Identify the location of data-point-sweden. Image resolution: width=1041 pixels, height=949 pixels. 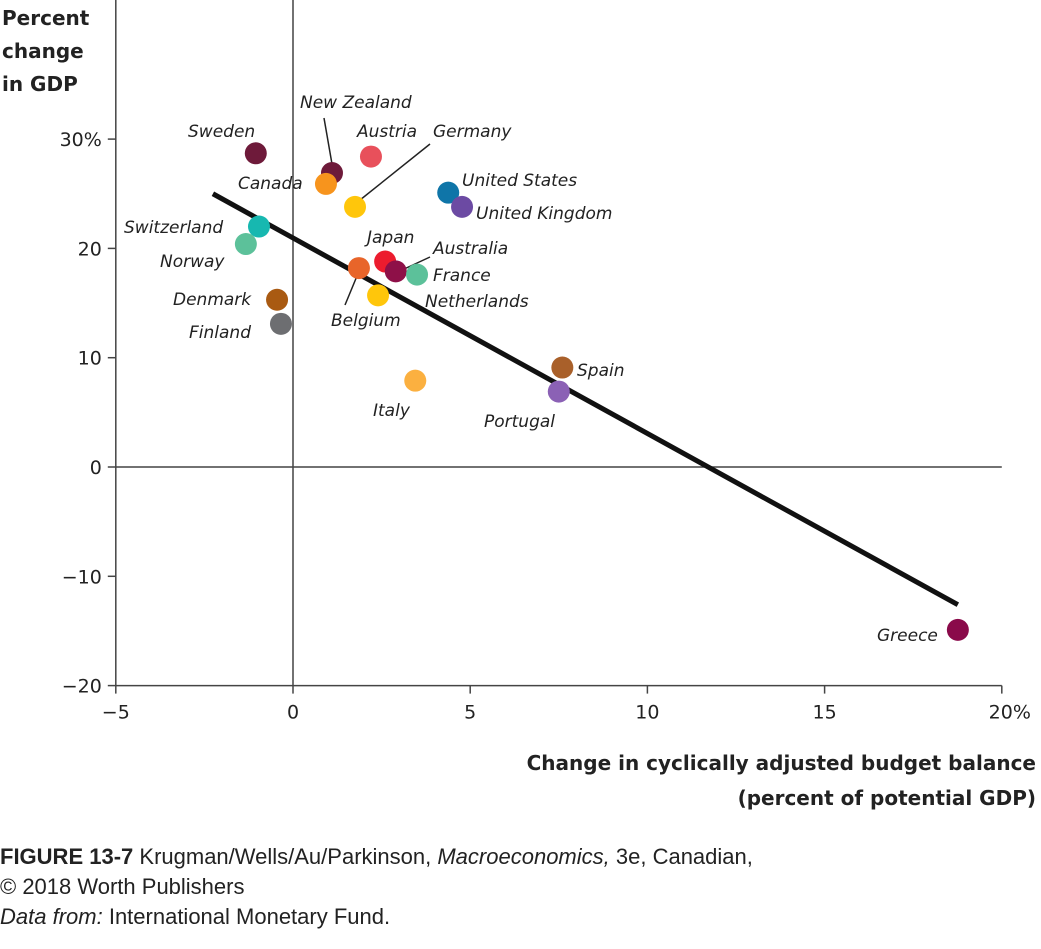
(255, 153).